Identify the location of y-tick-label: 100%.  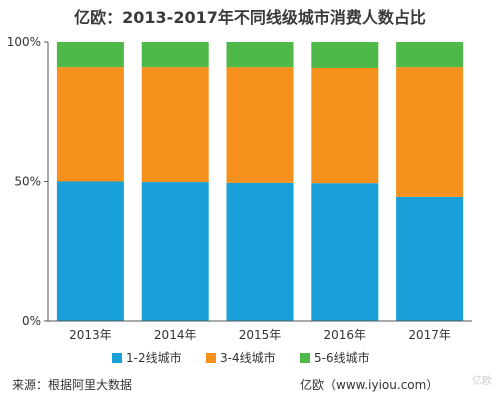
(24, 42).